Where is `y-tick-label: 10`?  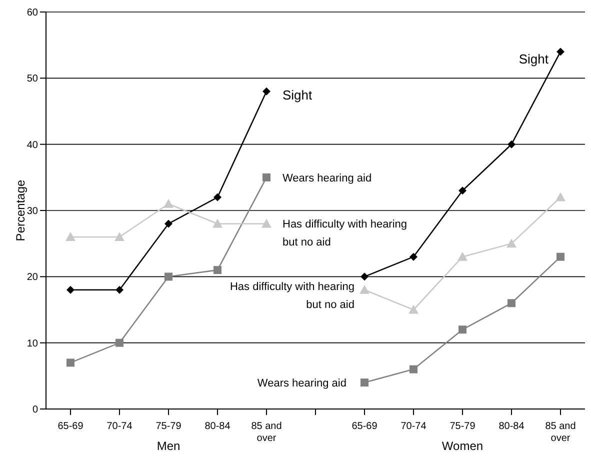
y-tick-label: 10 is located at coordinates (32, 344).